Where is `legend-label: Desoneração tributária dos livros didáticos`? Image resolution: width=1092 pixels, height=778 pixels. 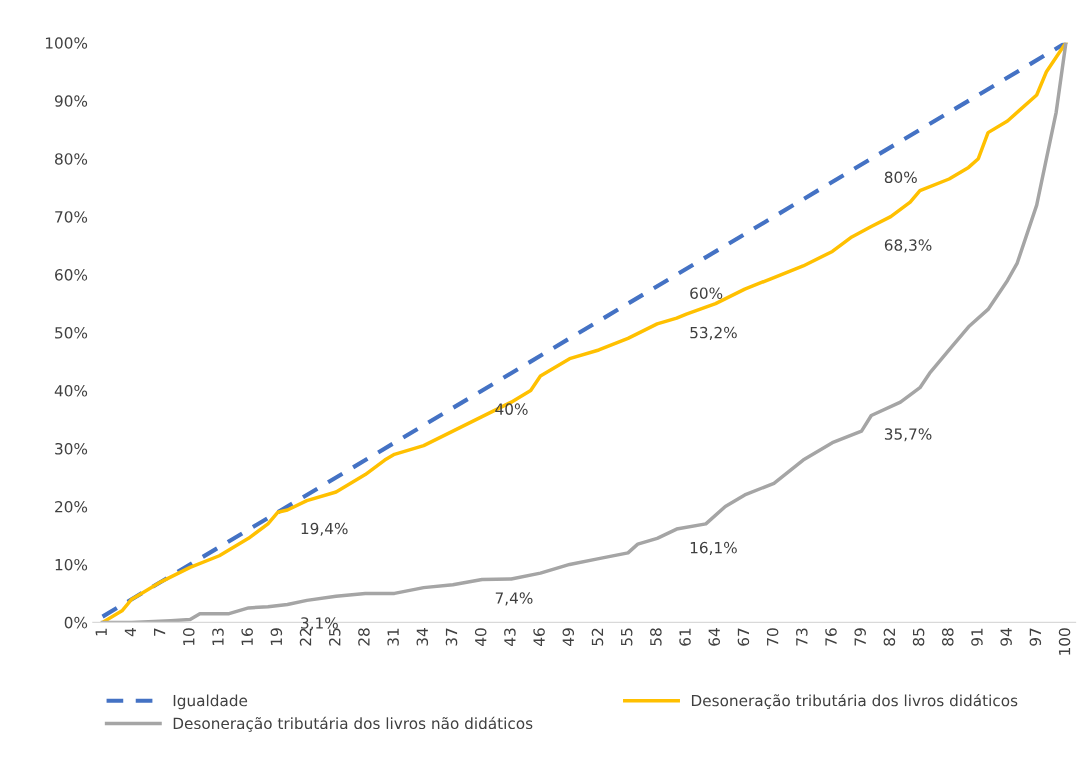 legend-label: Desoneração tributária dos livros didáticos is located at coordinates (854, 701).